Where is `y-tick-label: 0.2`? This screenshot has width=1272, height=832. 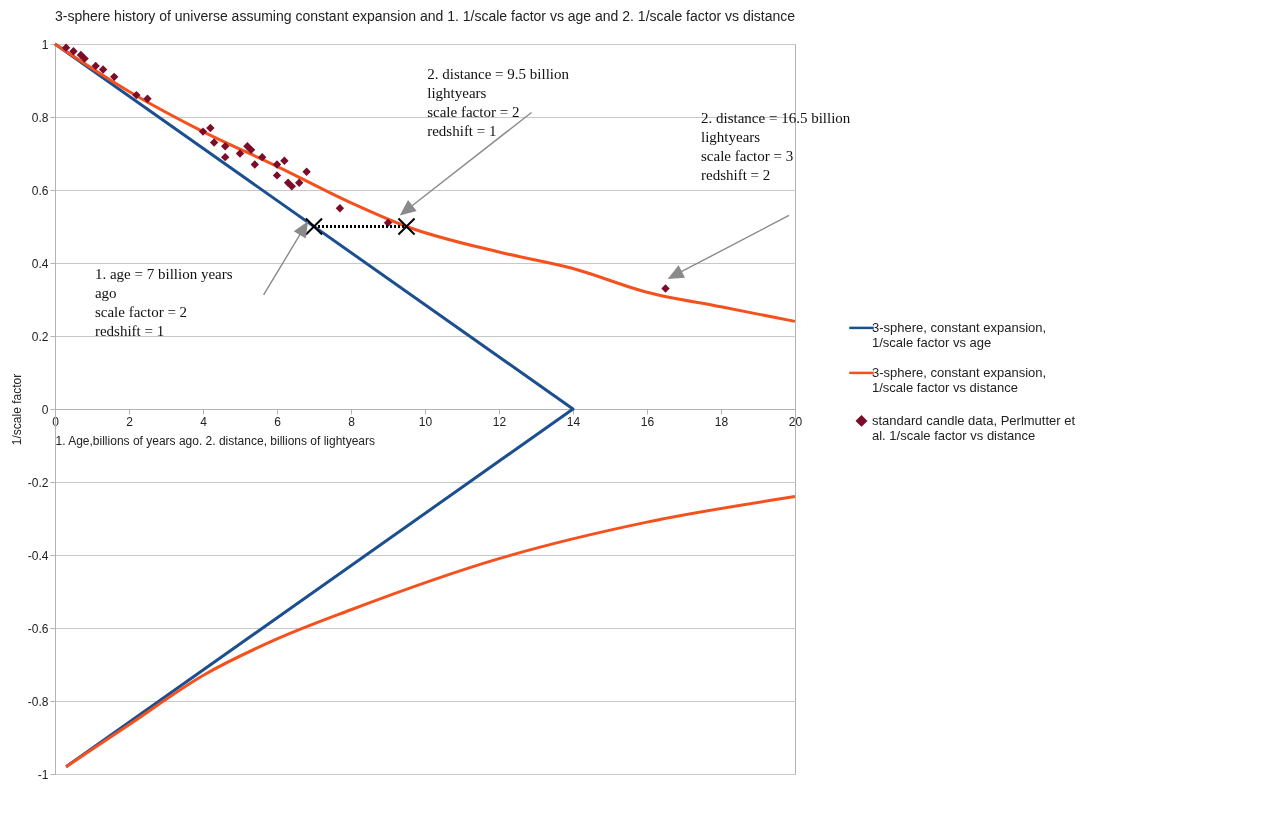 y-tick-label: 0.2 is located at coordinates (40, 336).